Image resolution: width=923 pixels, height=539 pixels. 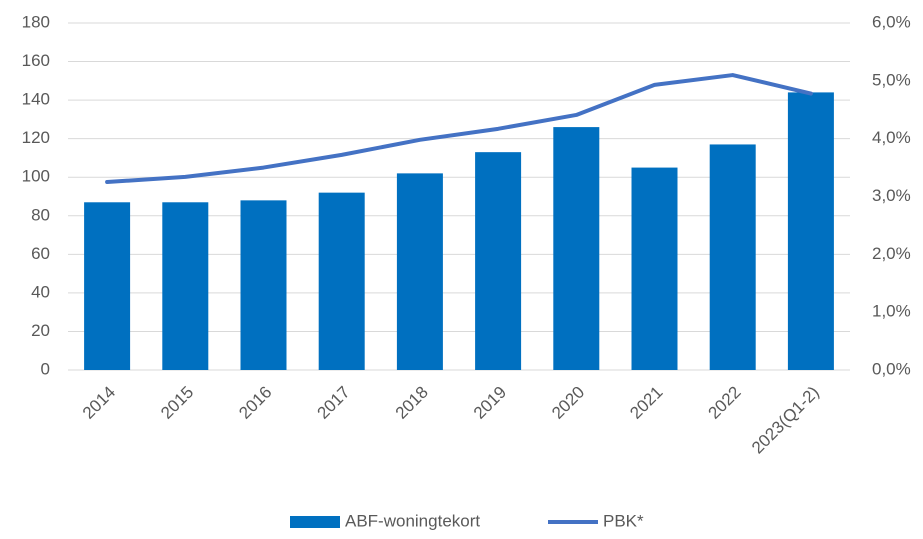 What do you see at coordinates (623, 520) in the screenshot?
I see `legend-label: PBK*` at bounding box center [623, 520].